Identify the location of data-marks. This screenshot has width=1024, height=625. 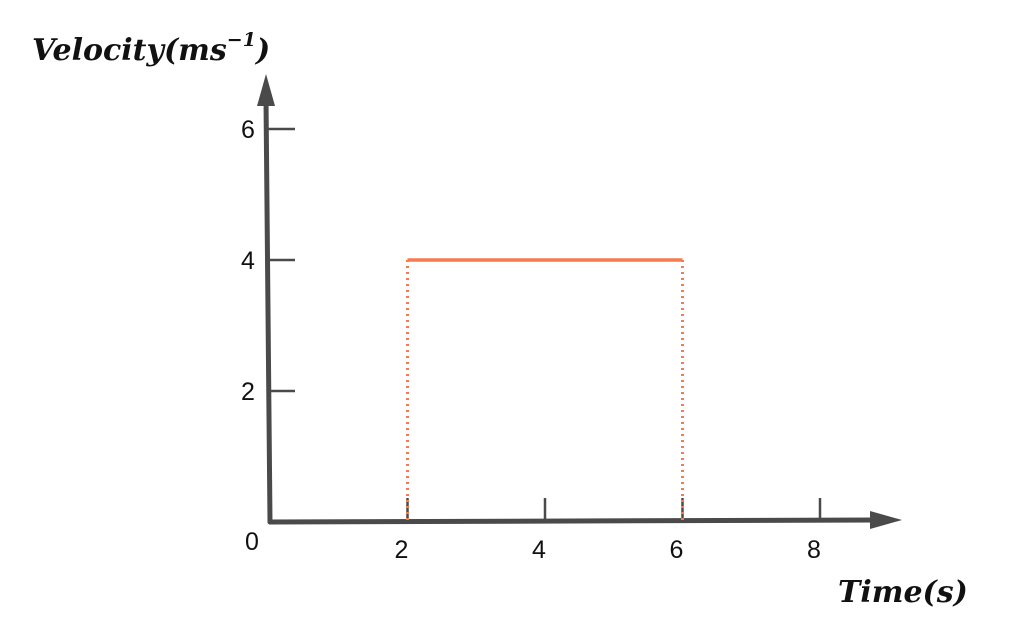
(545, 389).